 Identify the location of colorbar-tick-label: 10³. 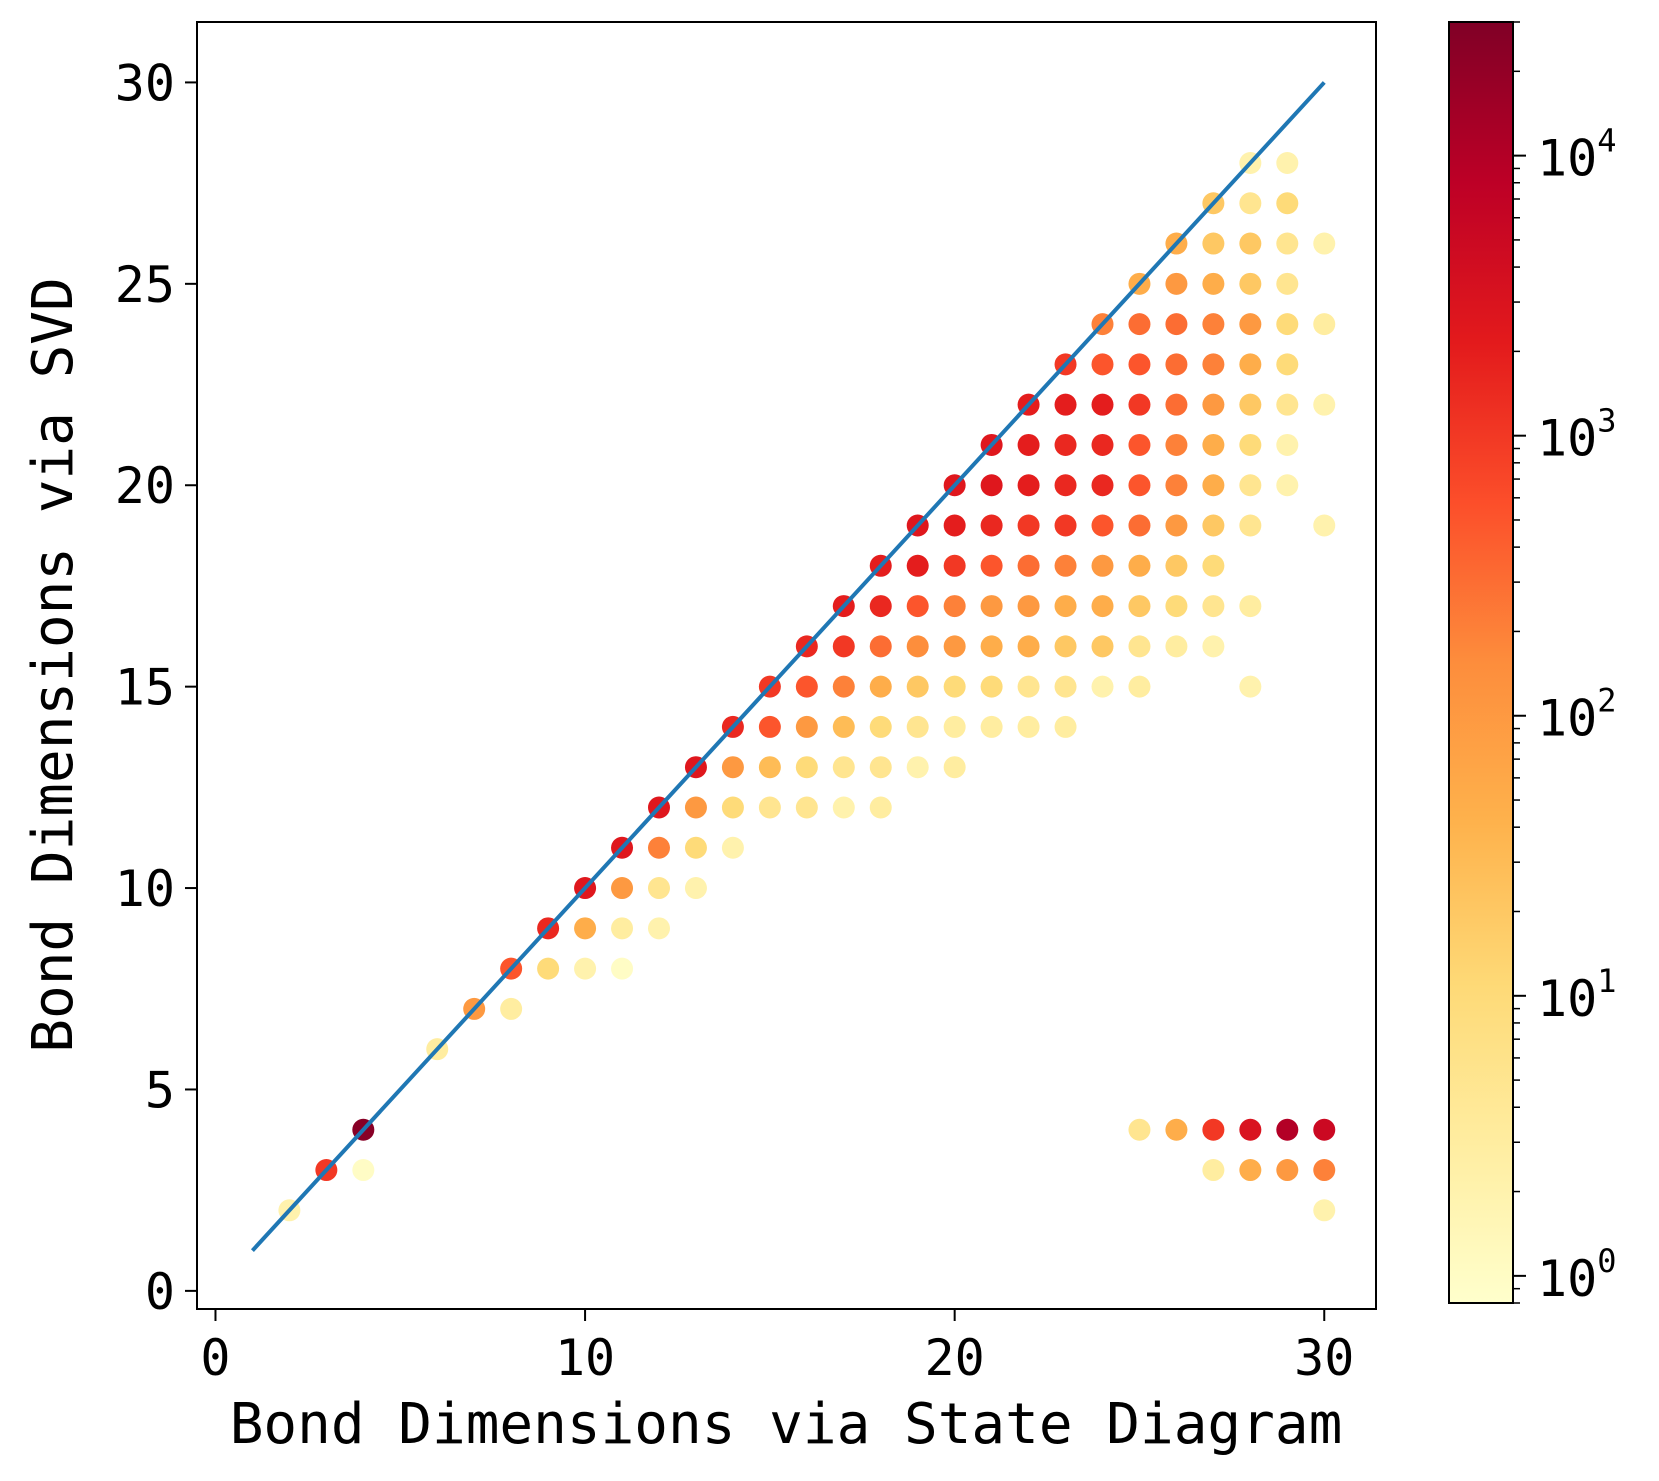
(1576, 435).